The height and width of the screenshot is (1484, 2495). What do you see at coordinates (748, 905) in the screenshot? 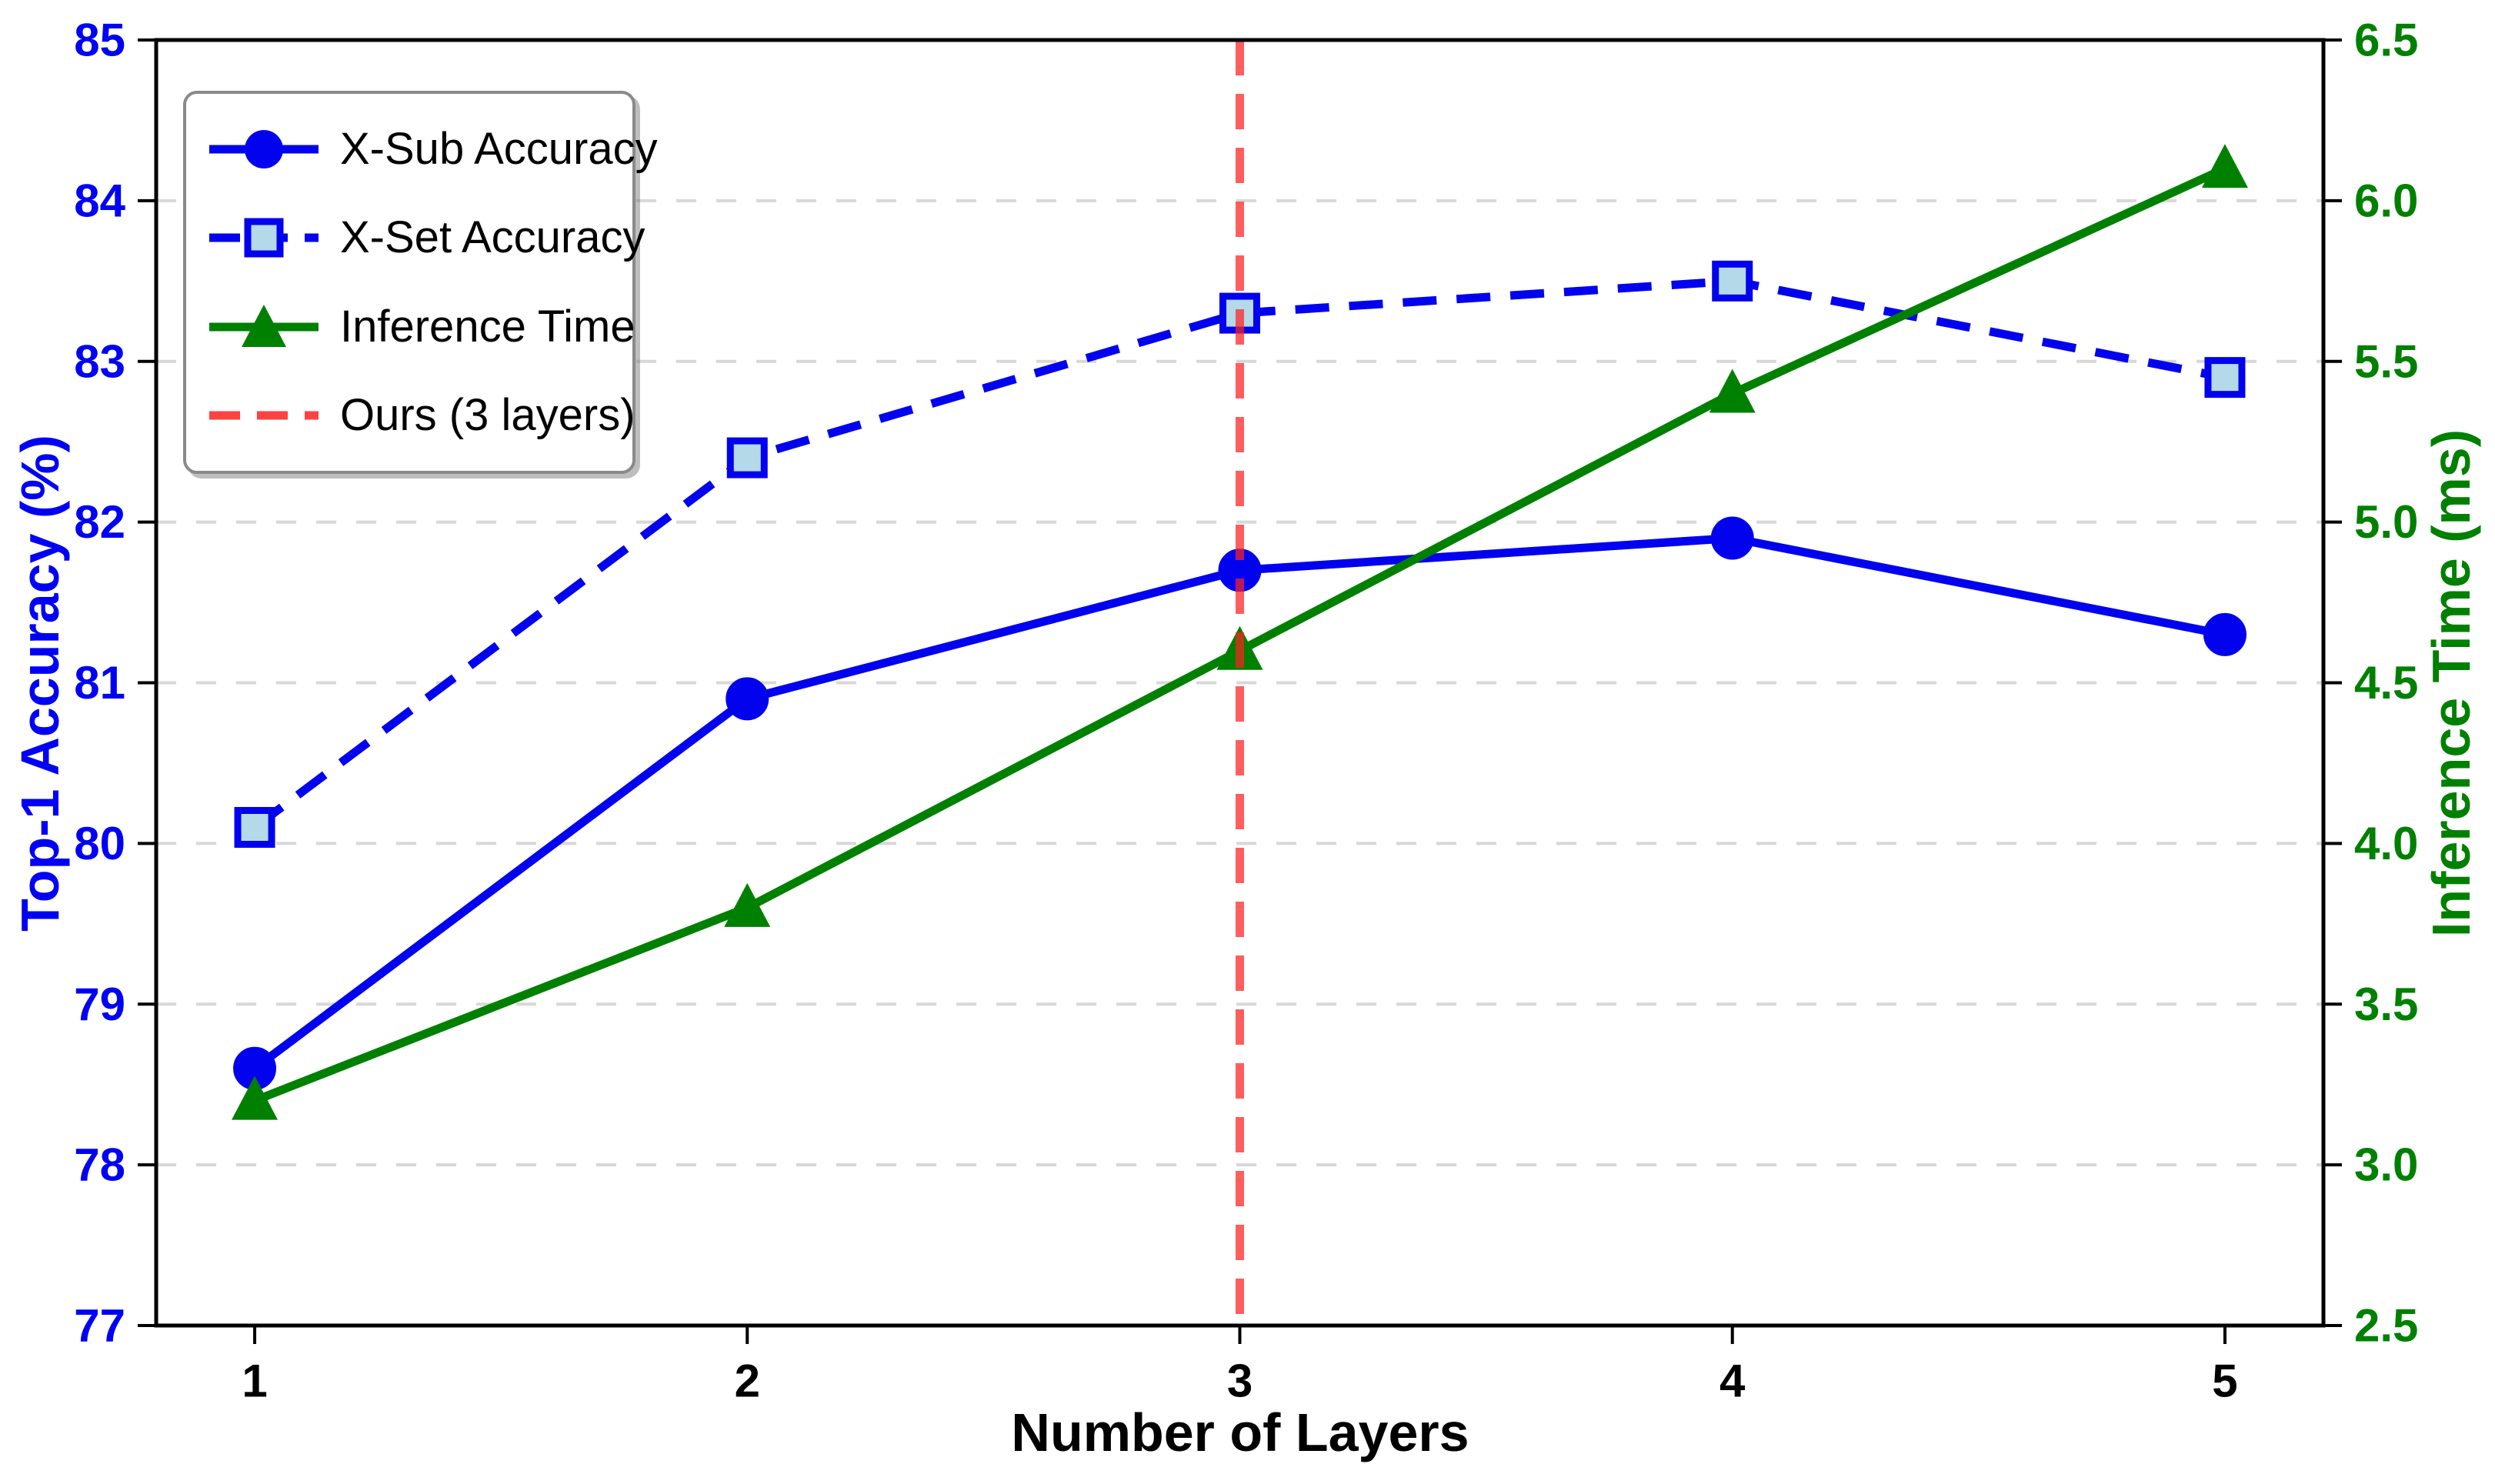
I see `marker-inference-time-x2` at bounding box center [748, 905].